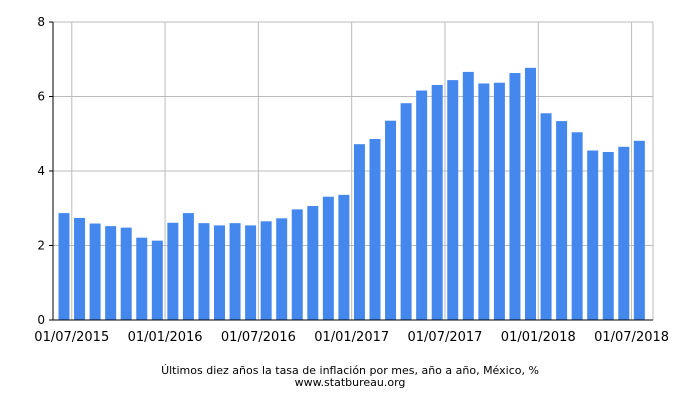  Describe the element at coordinates (41, 171) in the screenshot. I see `y-tick-label: 4` at that location.